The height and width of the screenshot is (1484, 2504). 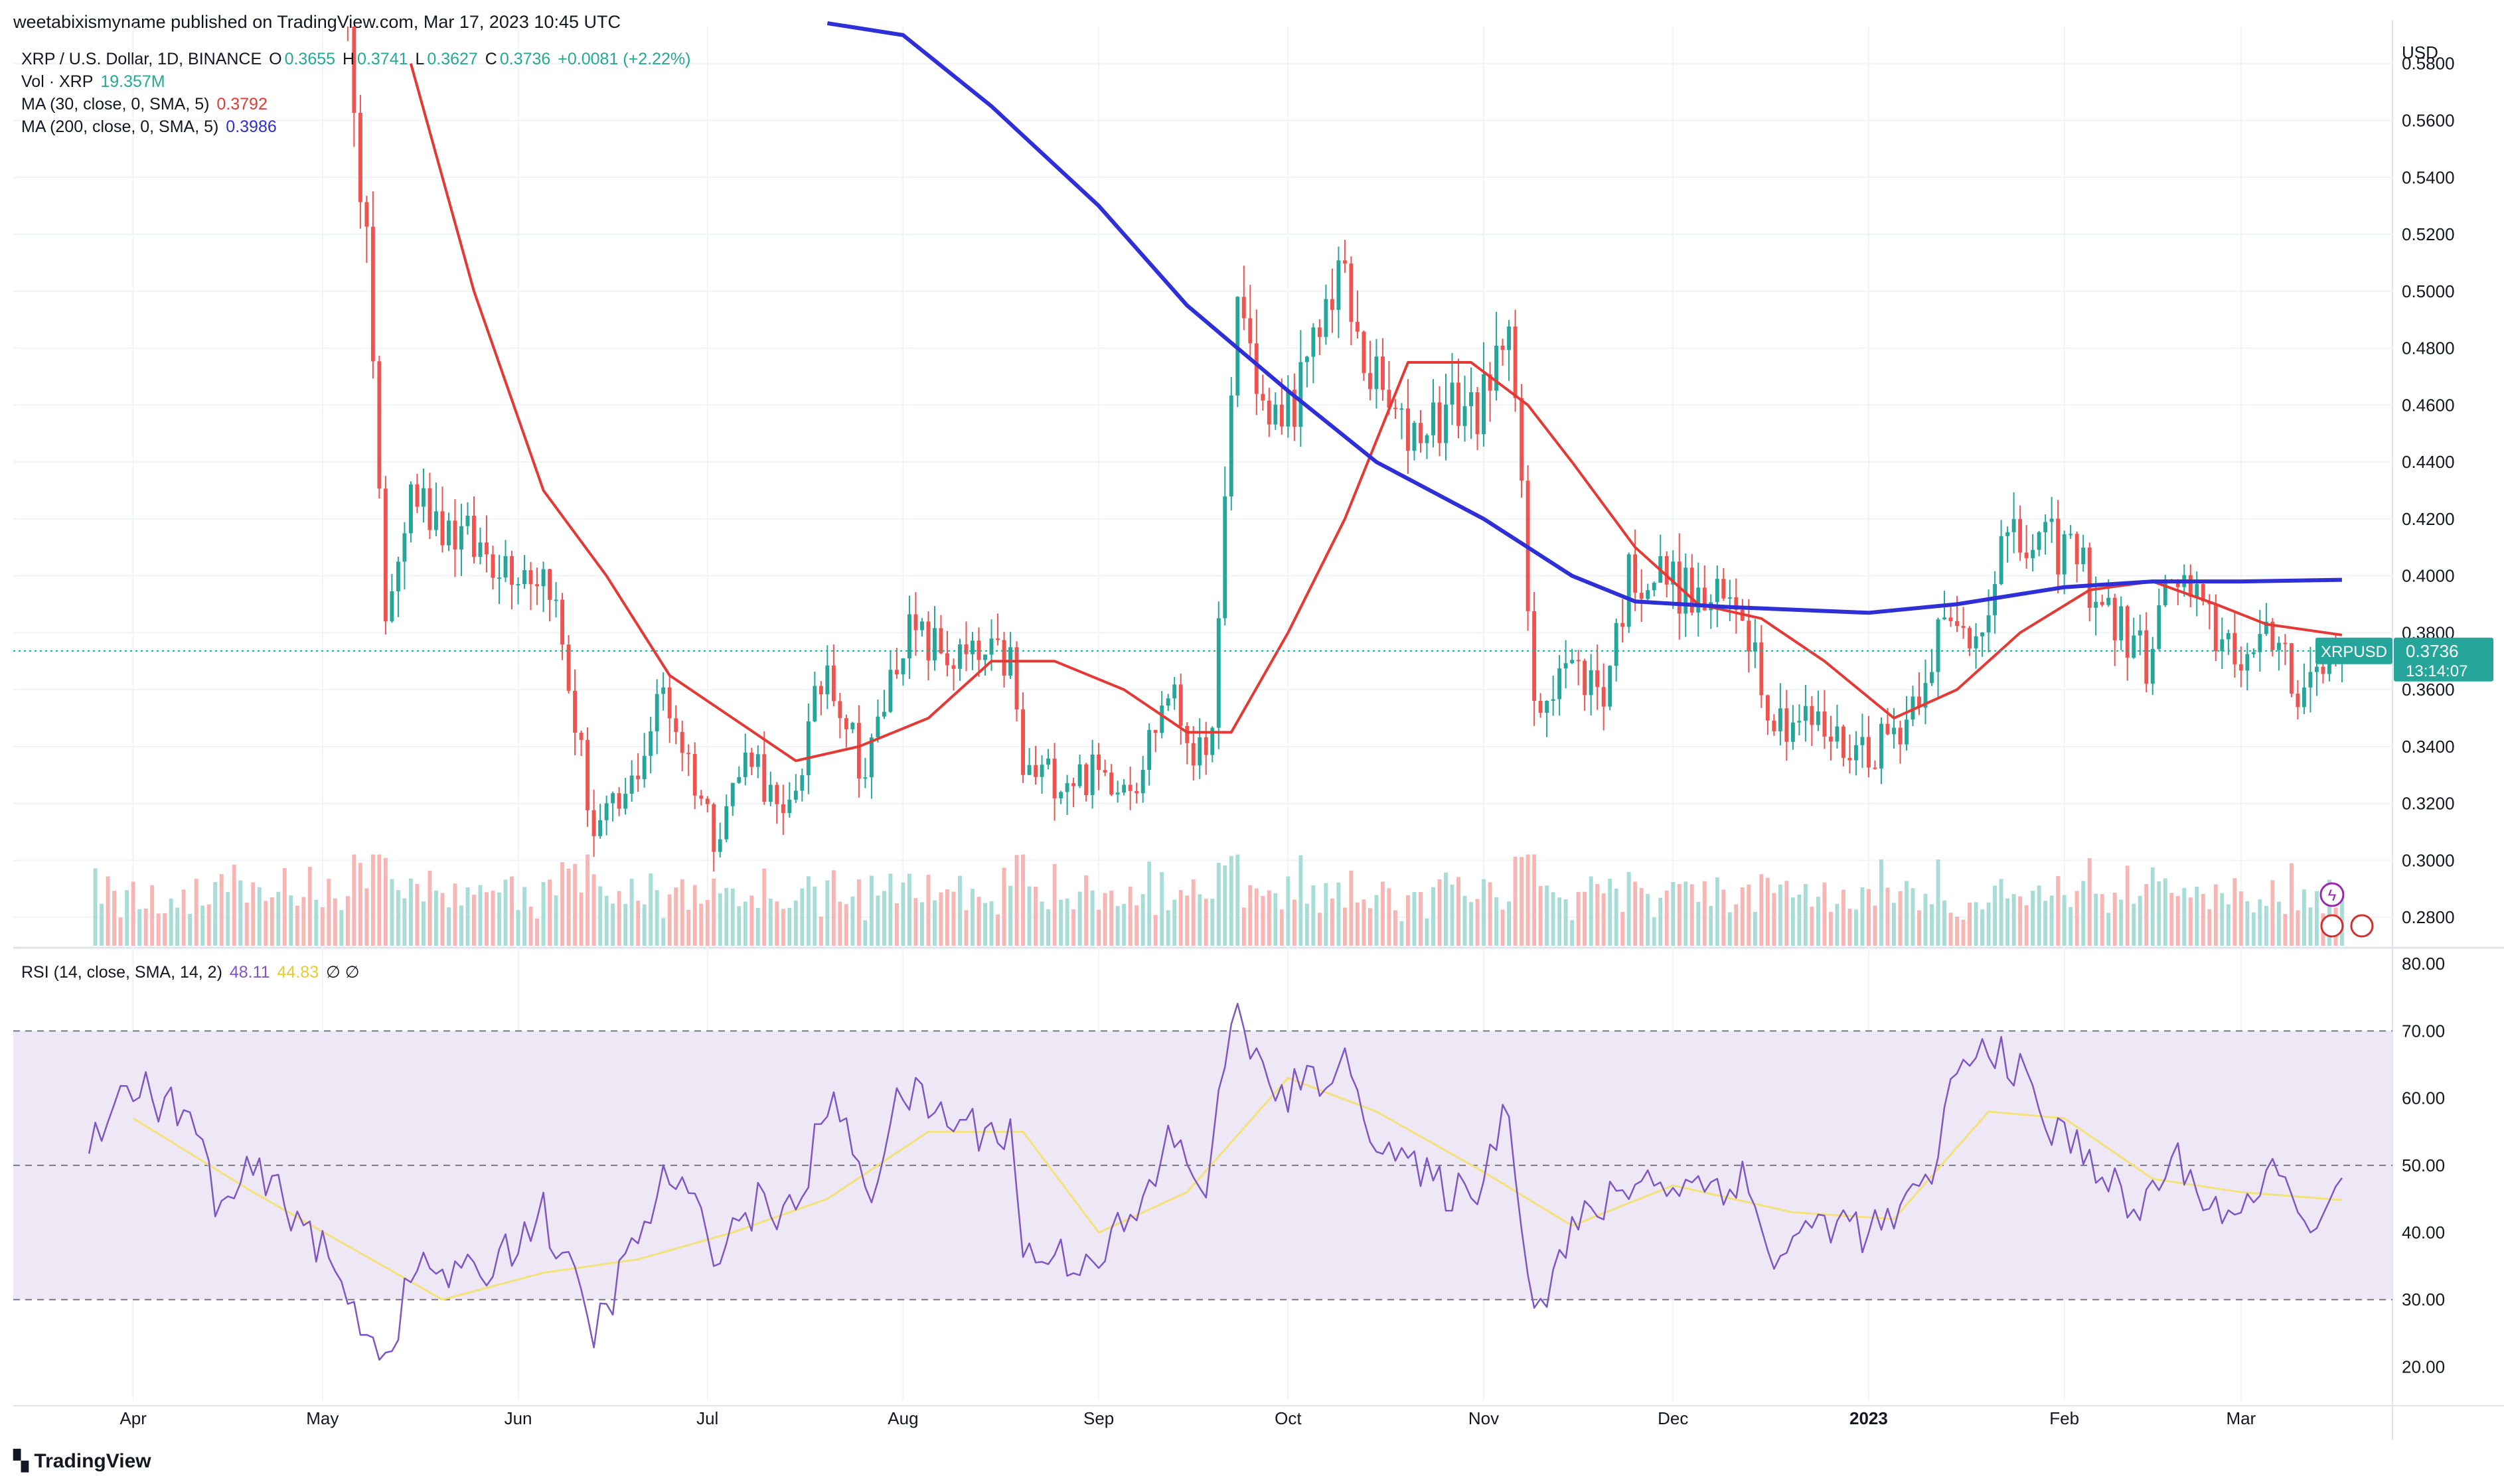 I want to click on rsi-tick-label: 70.00, so click(x=2423, y=1031).